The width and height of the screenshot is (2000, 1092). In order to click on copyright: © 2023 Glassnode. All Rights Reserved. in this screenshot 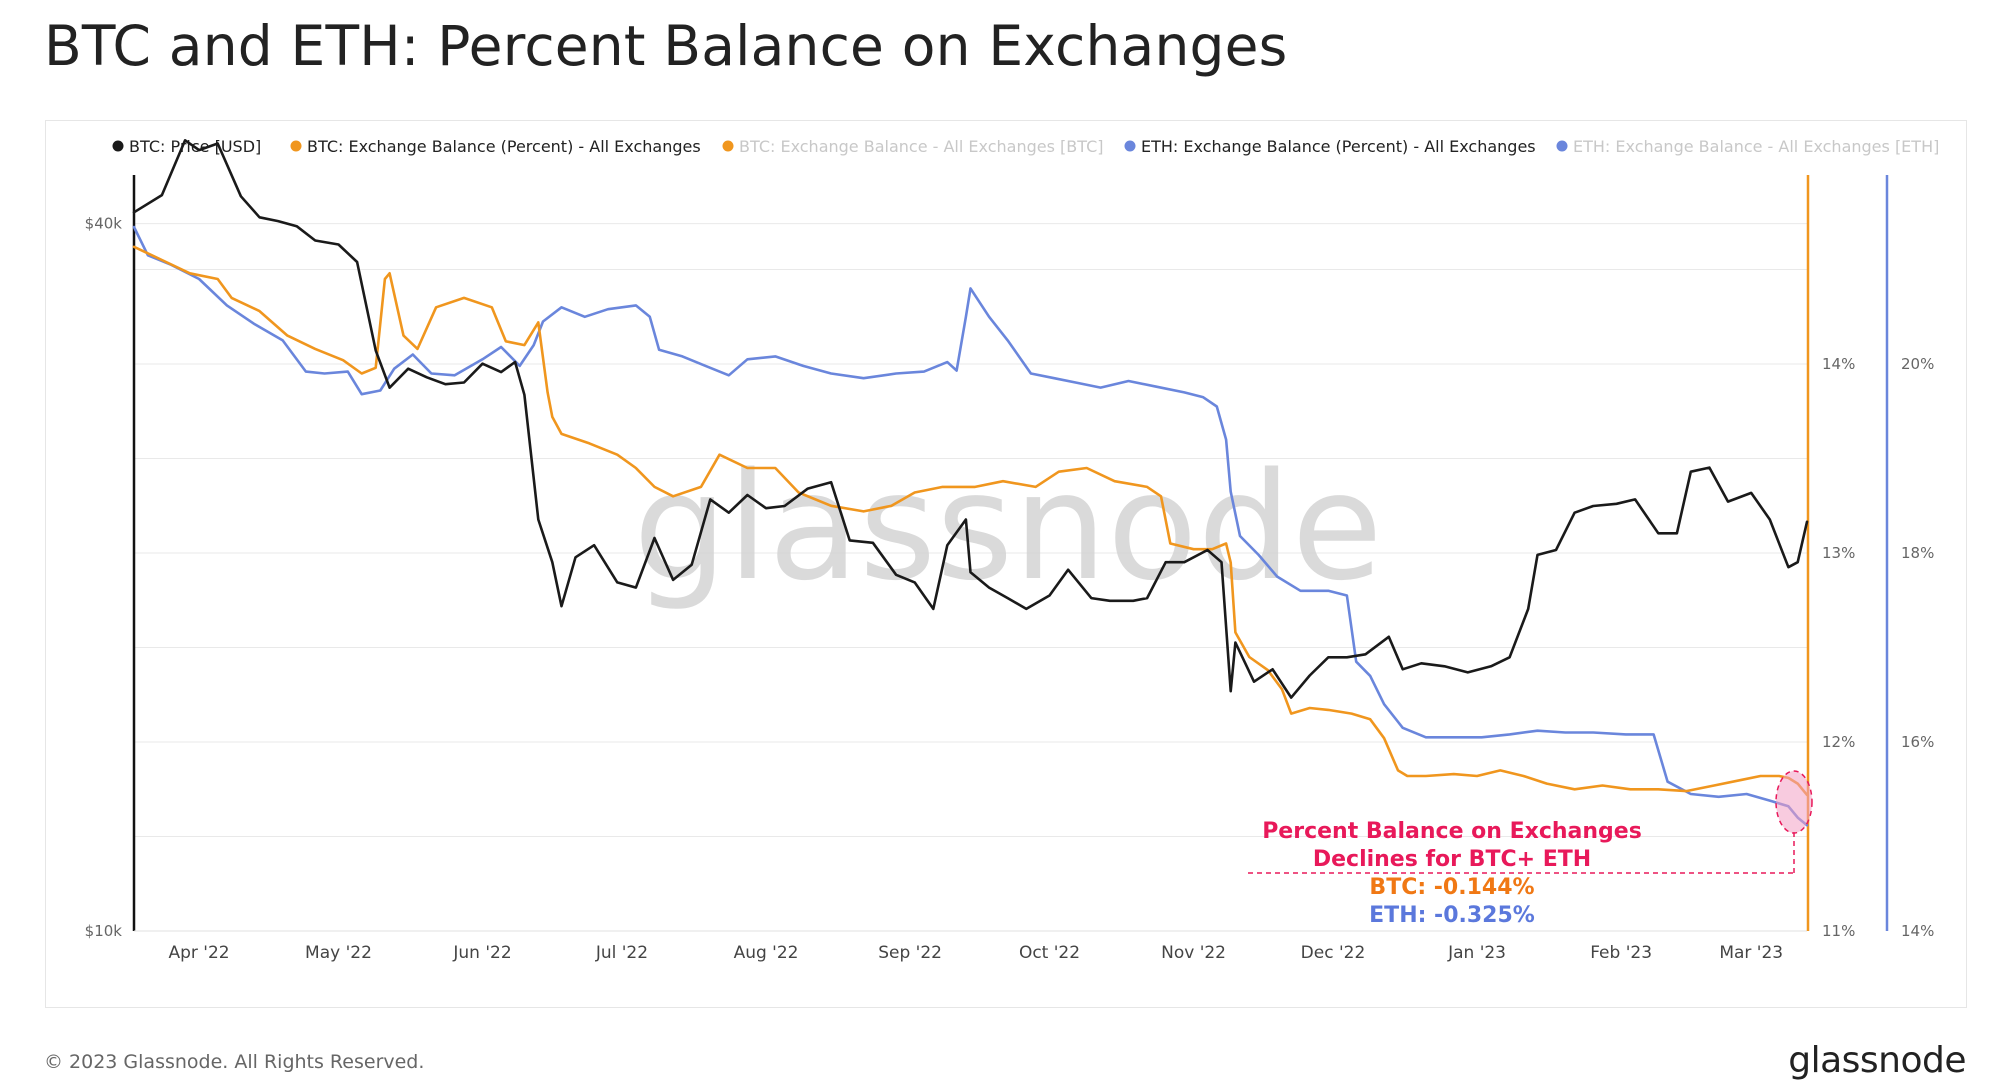, I will do `click(234, 1062)`.